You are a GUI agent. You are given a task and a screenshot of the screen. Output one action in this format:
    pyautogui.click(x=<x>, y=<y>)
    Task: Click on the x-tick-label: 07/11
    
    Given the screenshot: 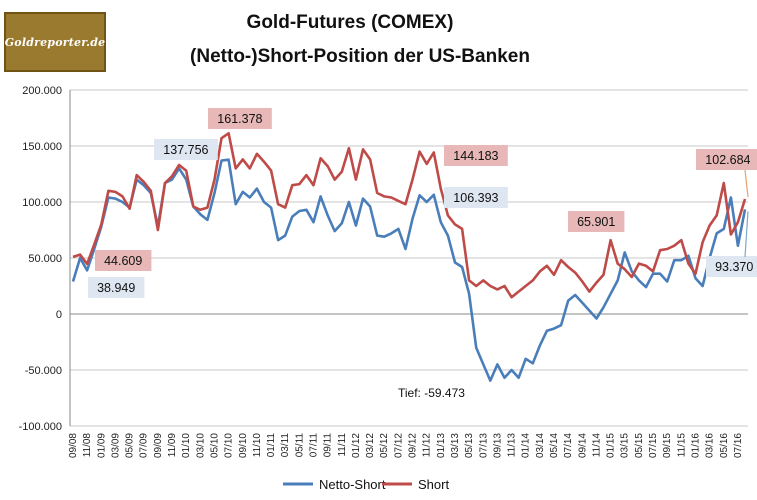 What is the action you would take?
    pyautogui.click(x=314, y=445)
    